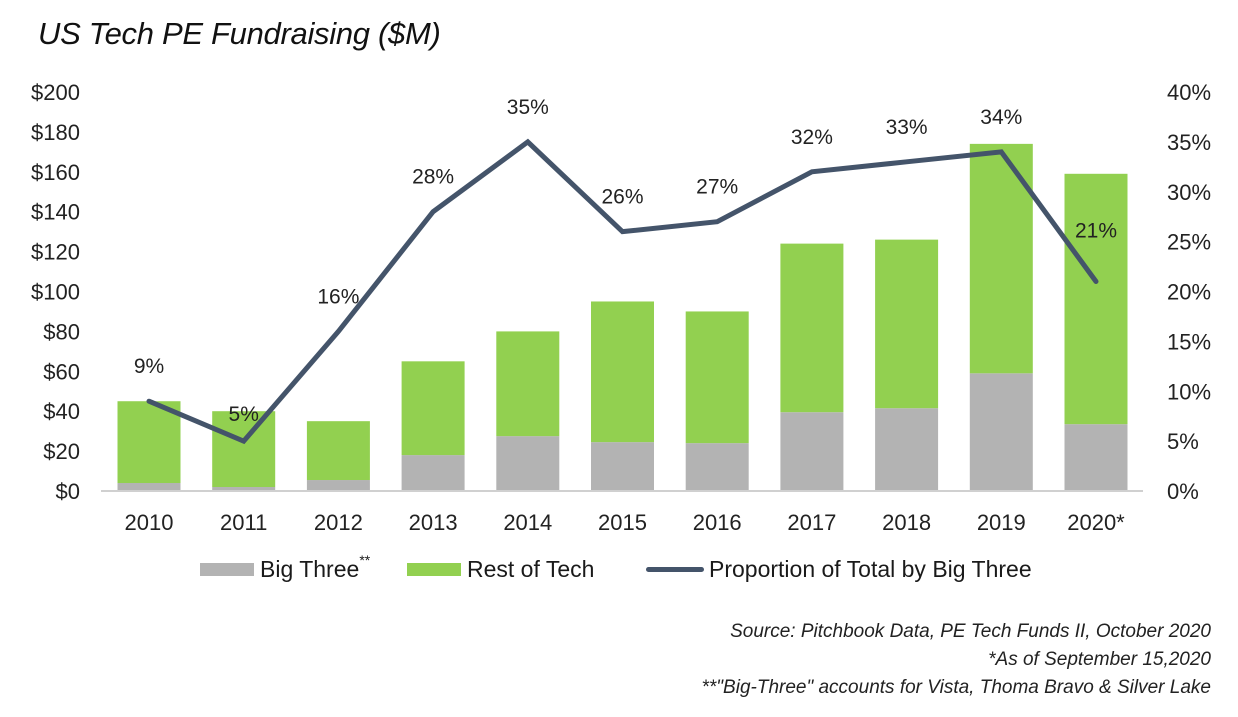 Image resolution: width=1238 pixels, height=717 pixels. What do you see at coordinates (527, 522) in the screenshot?
I see `x-axis-tick-label: 2014` at bounding box center [527, 522].